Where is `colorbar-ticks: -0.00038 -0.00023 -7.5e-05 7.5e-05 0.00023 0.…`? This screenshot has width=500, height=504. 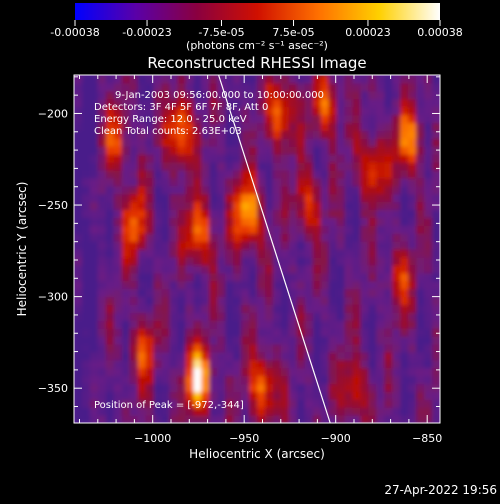
colorbar-ticks: -0.00038 -0.00023 -7.5e-05 7.5e-05 0.00023 0.… is located at coordinates (256, 29).